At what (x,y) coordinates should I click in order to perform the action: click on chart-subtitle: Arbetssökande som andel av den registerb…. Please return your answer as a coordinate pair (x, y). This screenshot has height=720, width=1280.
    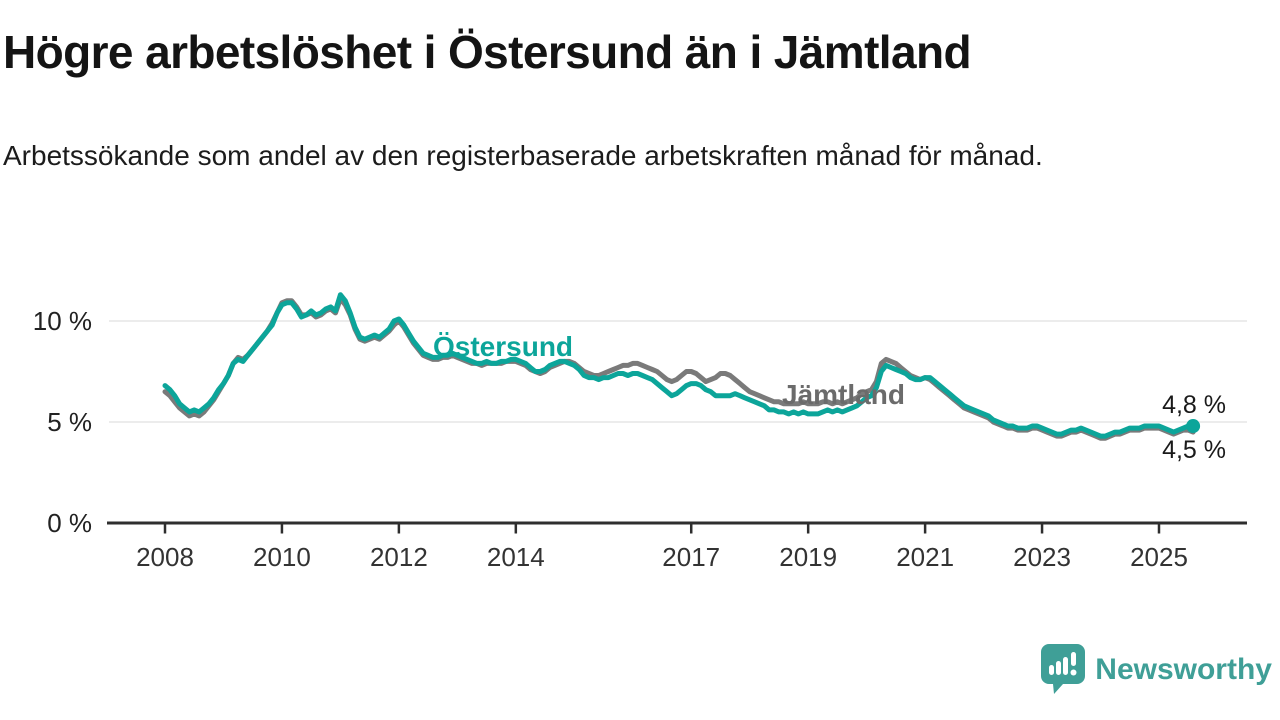
    Looking at the image, I should click on (523, 155).